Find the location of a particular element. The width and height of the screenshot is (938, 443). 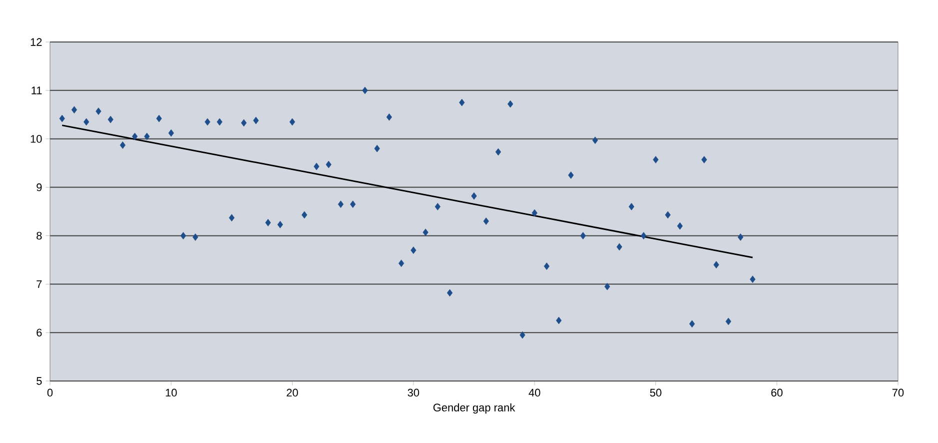

x-tick-label: 0 is located at coordinates (50, 392).